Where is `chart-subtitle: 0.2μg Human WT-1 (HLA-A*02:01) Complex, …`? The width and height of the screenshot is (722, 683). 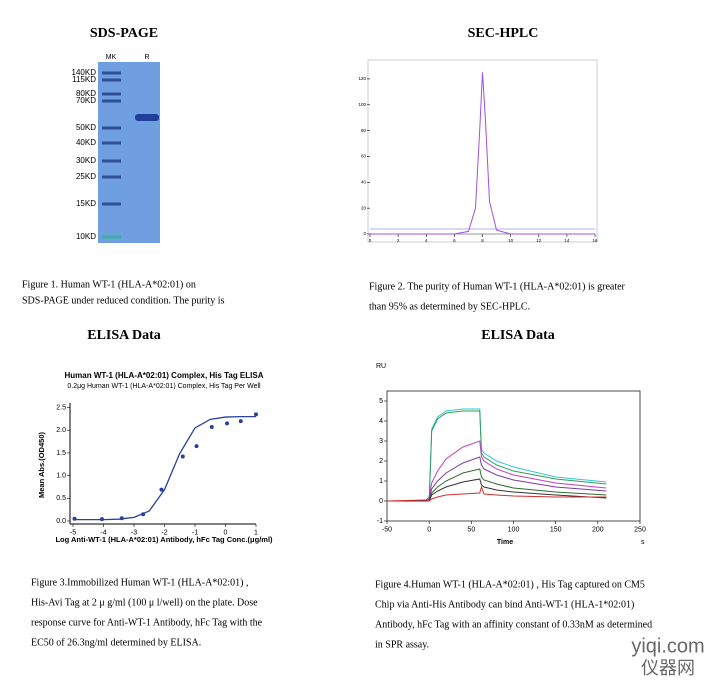 chart-subtitle: 0.2μg Human WT-1 (HLA-A*02:01) Complex, … is located at coordinates (164, 386).